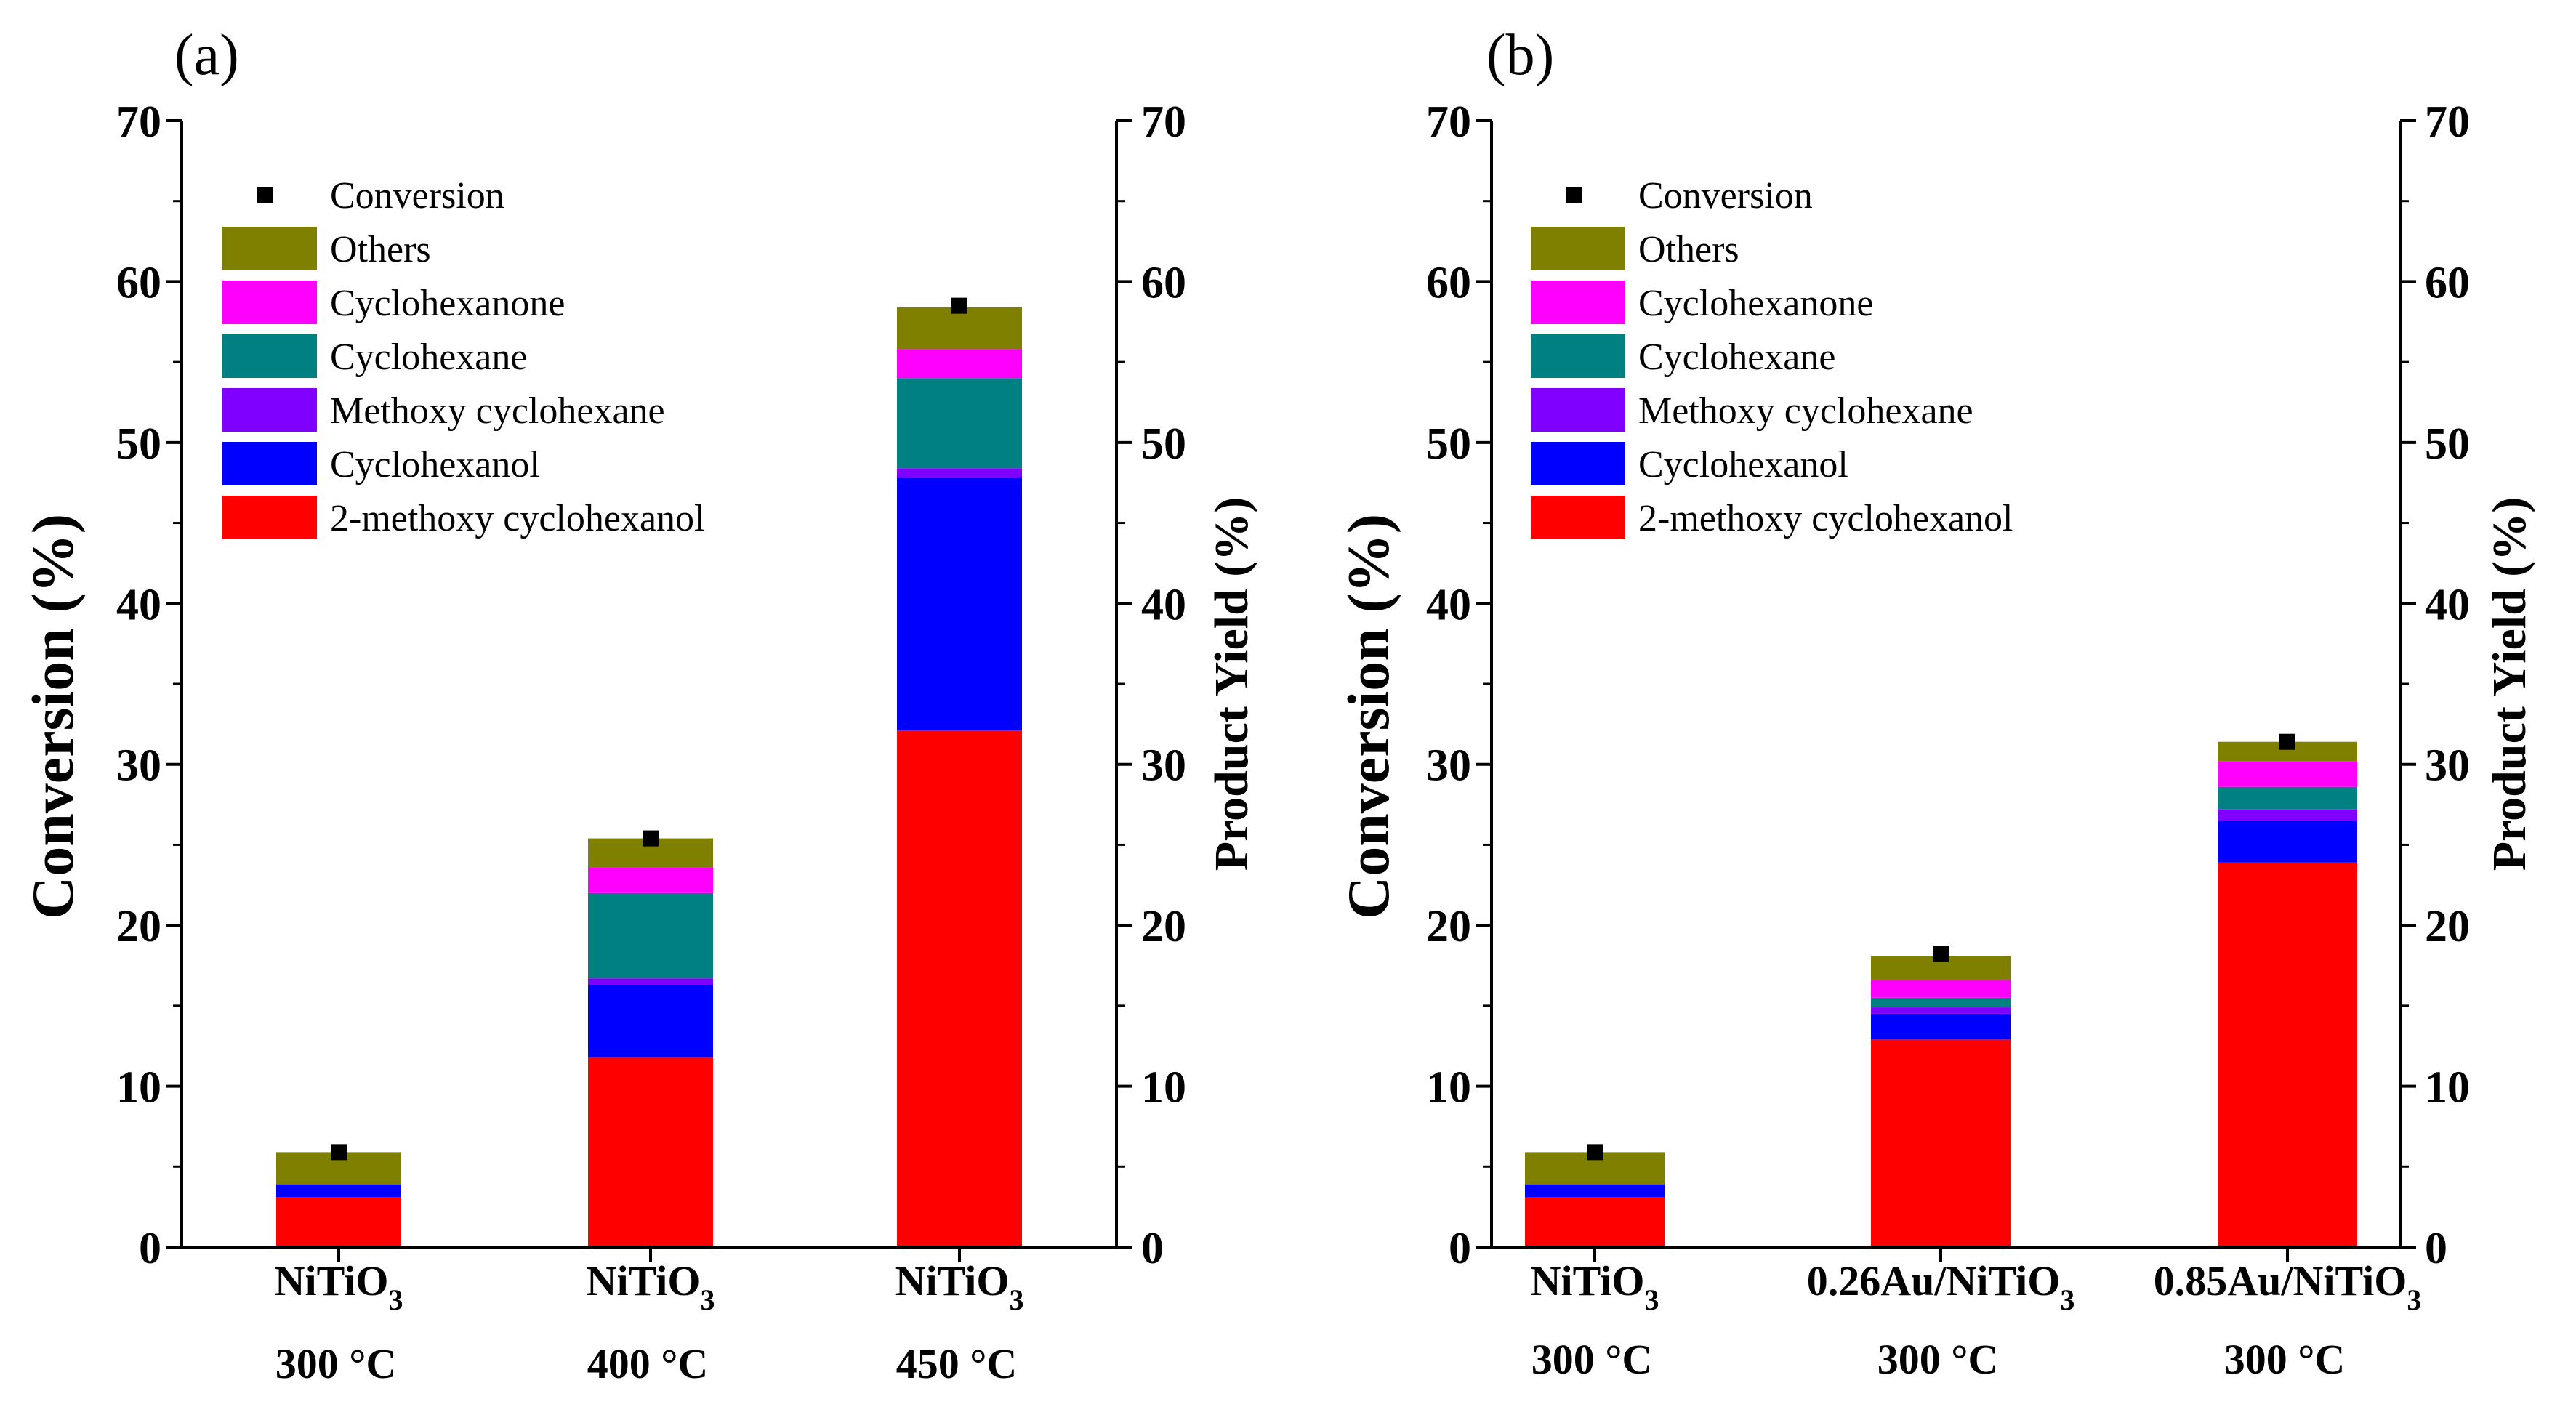  I want to click on legend-label: Cyclohexanol, so click(435, 464).